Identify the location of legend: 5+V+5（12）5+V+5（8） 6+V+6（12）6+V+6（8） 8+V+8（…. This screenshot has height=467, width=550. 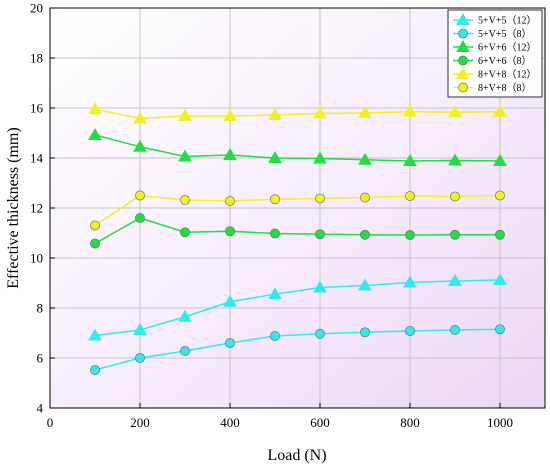
(495, 53).